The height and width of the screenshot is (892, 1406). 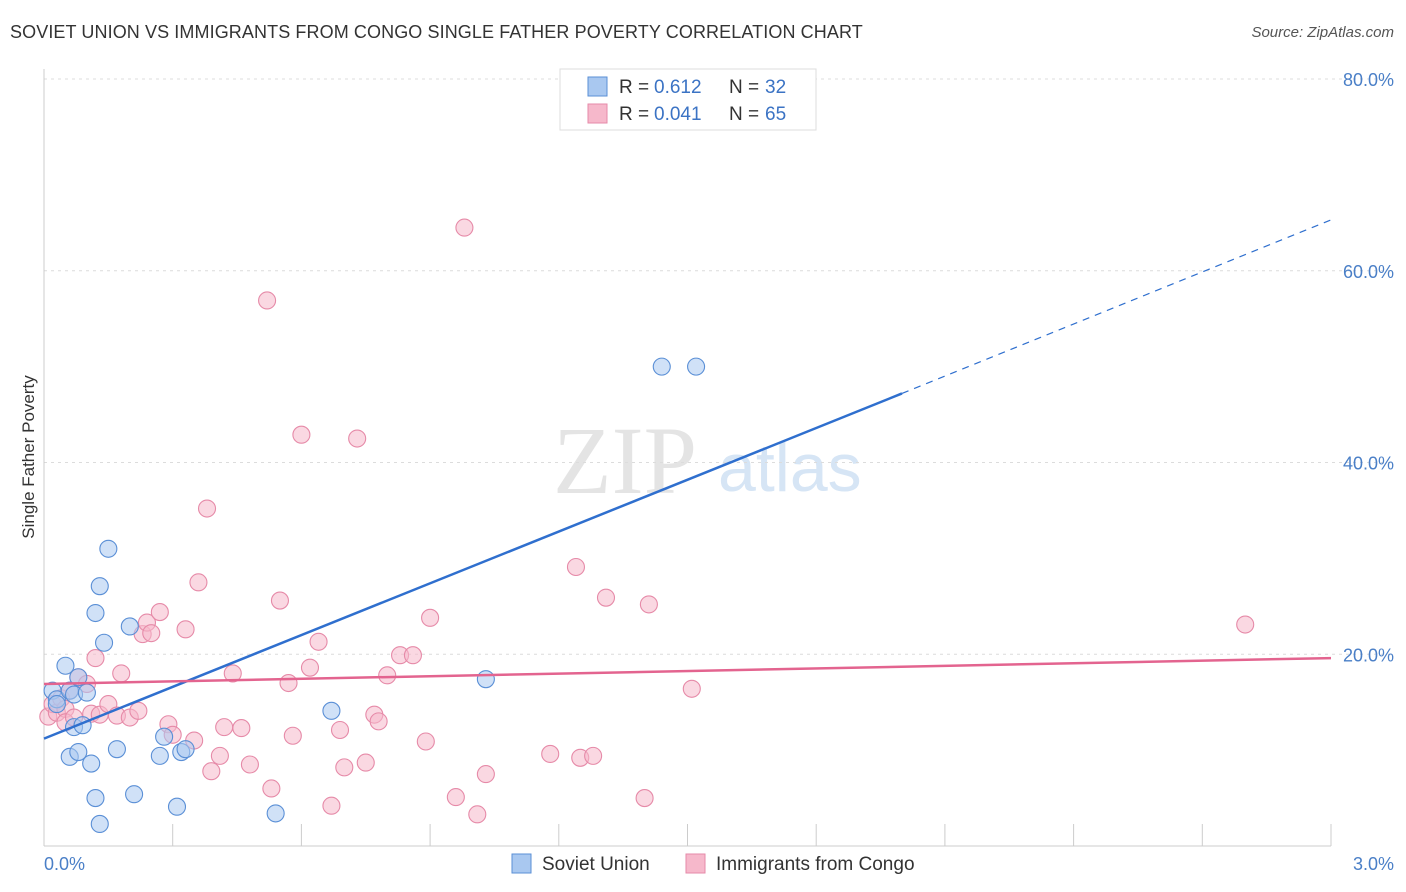 What do you see at coordinates (28, 457) in the screenshot?
I see `y-axis-label: Single Father Poverty` at bounding box center [28, 457].